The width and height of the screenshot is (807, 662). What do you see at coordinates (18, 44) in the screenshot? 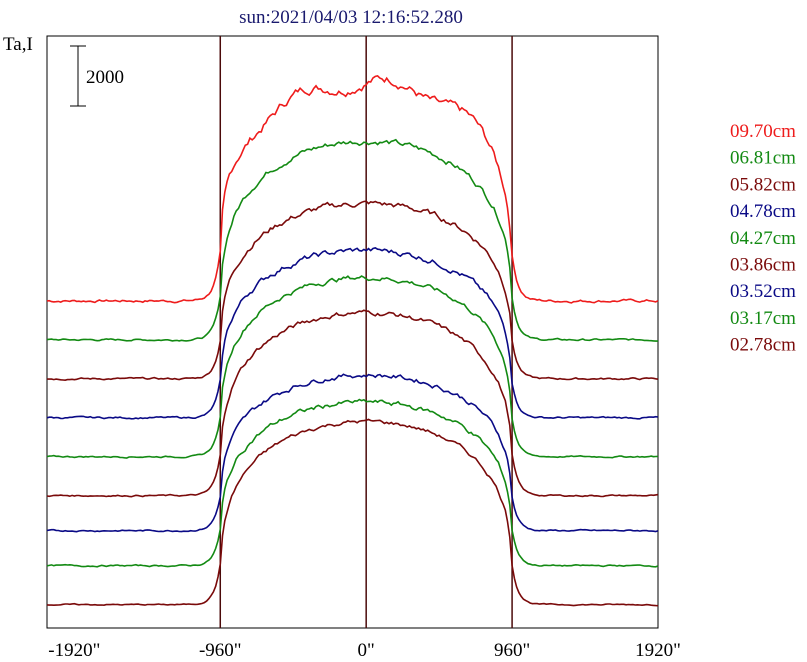
I see `y-axis-label: Ta,I` at bounding box center [18, 44].